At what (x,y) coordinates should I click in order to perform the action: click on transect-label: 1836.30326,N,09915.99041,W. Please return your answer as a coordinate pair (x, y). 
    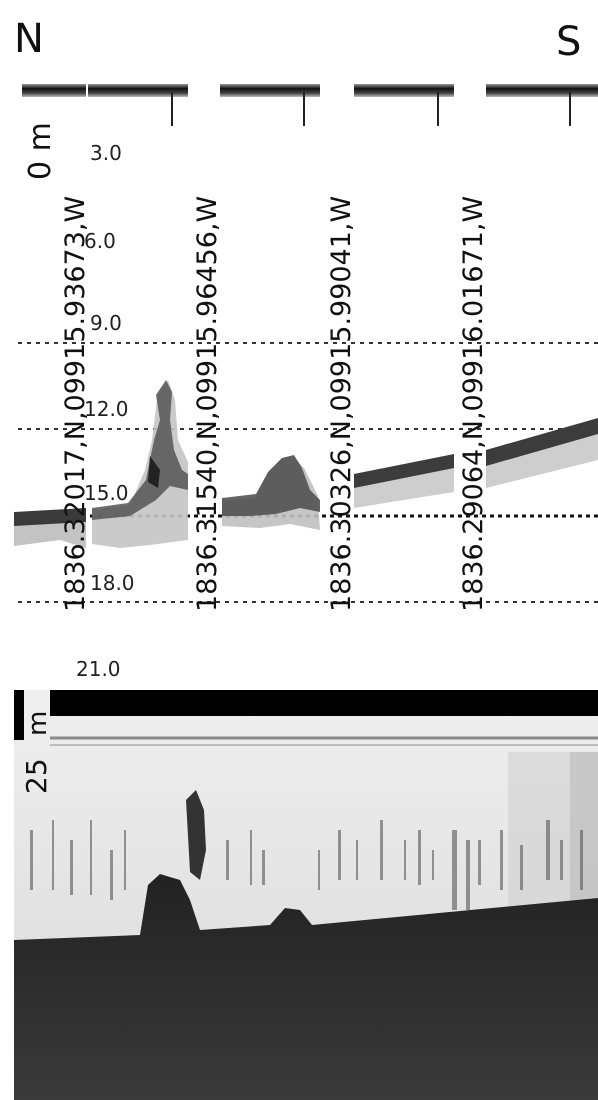
    Looking at the image, I should click on (341, 404).